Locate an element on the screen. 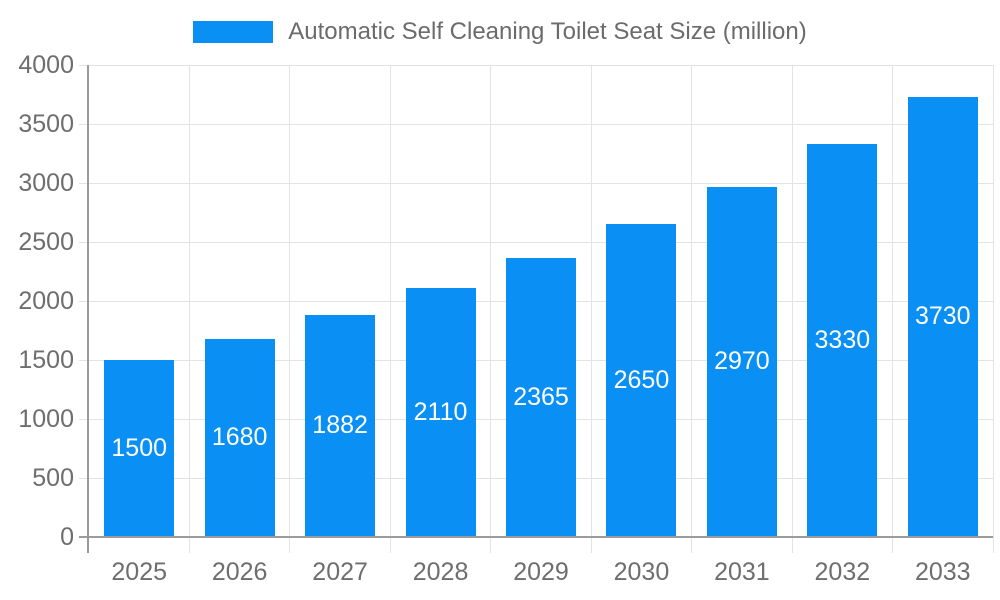 This screenshot has height=600, width=1000. bar-value-label: 2110 is located at coordinates (440, 412).